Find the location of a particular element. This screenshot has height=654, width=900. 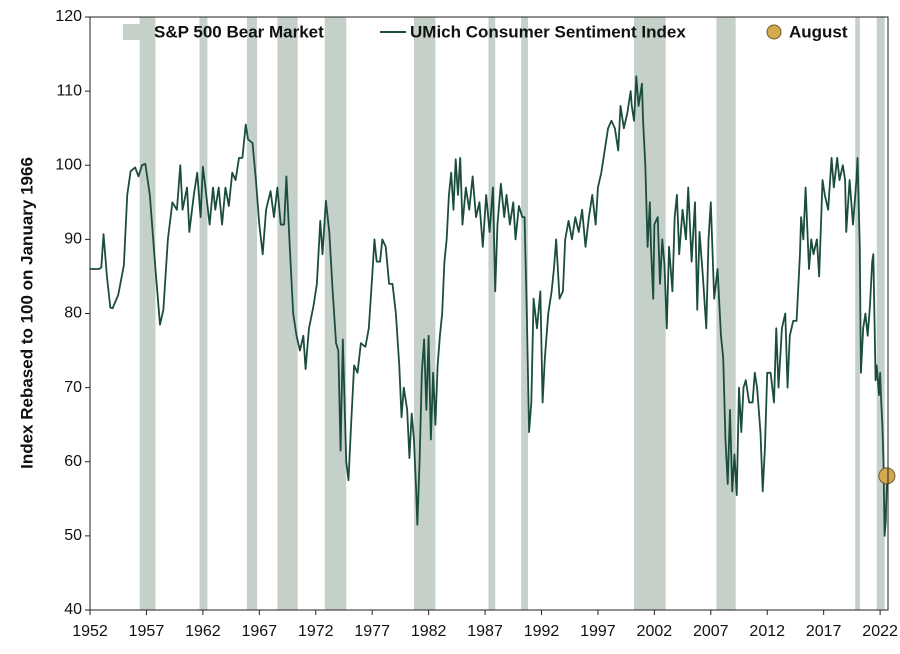

x-tick-label: 1972 is located at coordinates (316, 631).